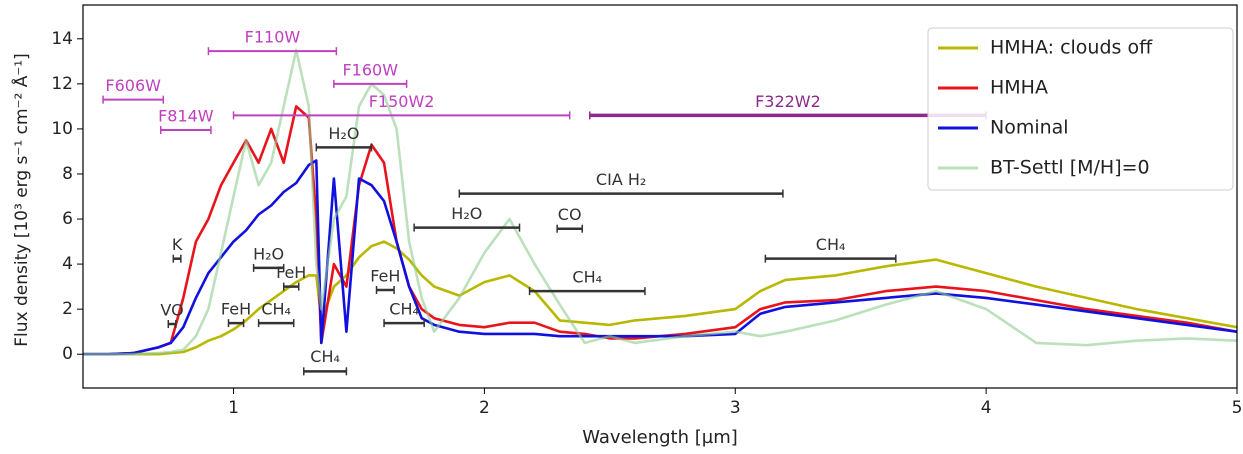  I want to click on x-tick-label: 5, so click(1237, 408).